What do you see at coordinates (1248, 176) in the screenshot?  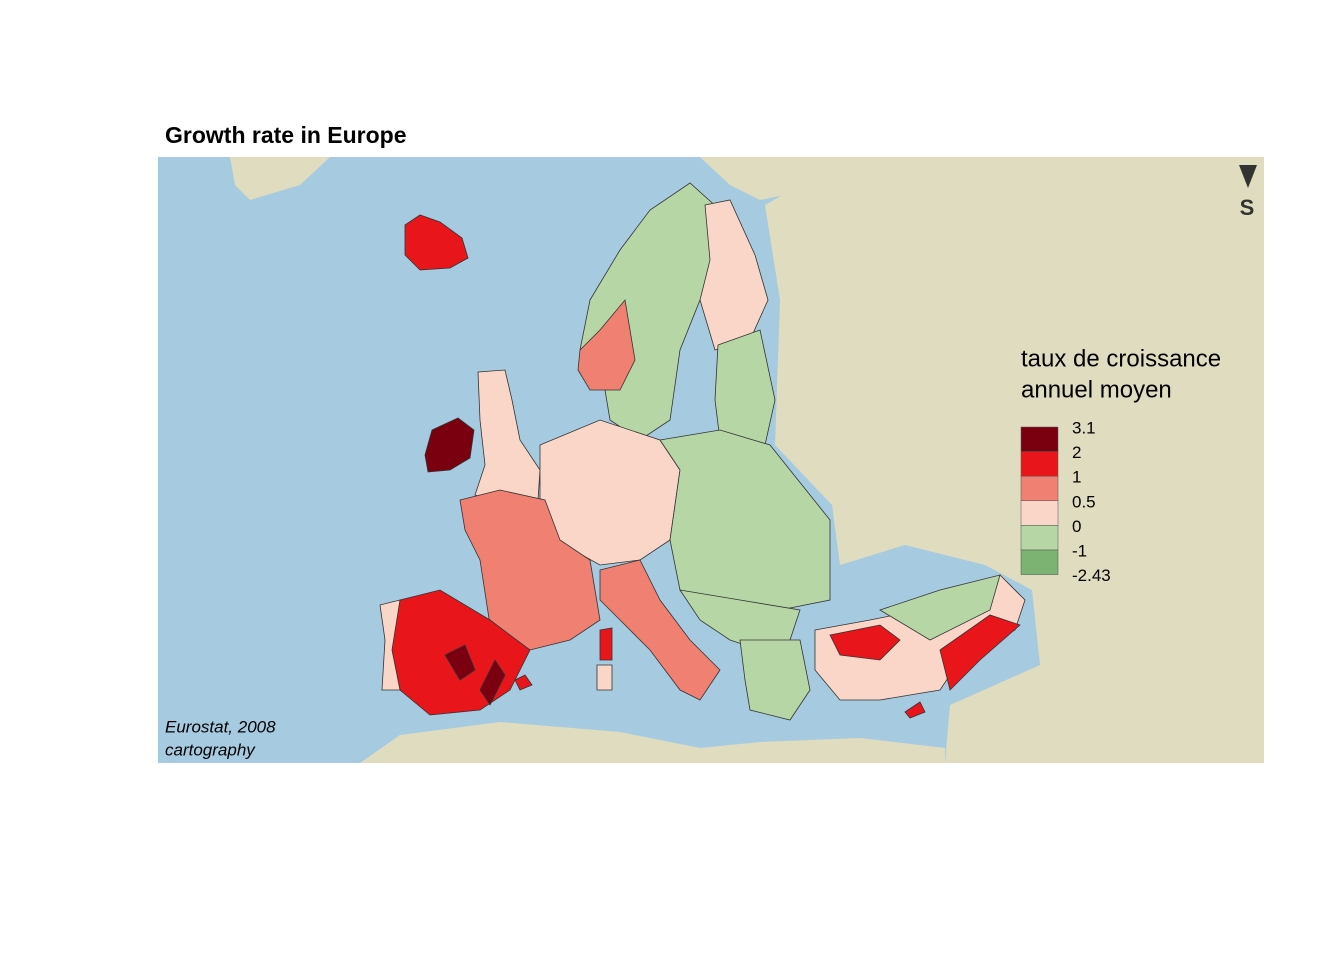 I see `north-arrow` at bounding box center [1248, 176].